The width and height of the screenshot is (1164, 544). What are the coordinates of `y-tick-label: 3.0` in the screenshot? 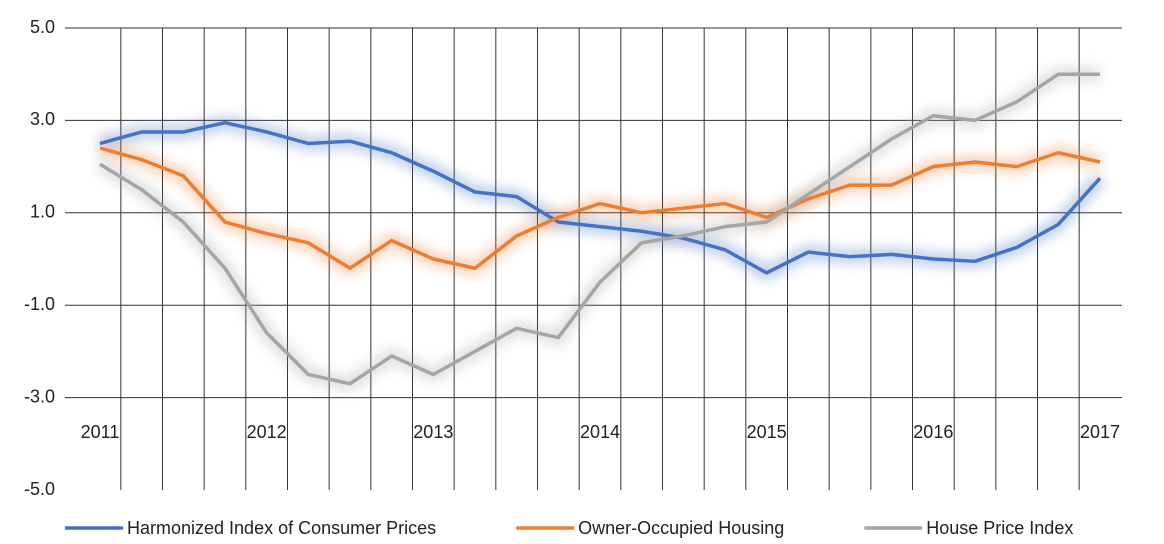 It's located at (42, 119).